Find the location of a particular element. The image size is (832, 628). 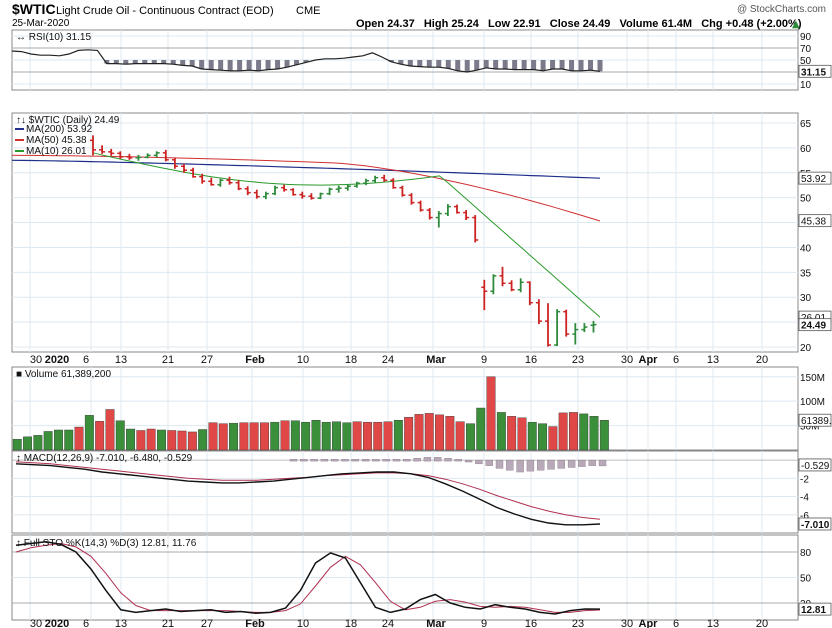

panel-title-macd: ↕ MACD(12,26,9) -7.010, -6.480, -0.529 is located at coordinates (104, 458).